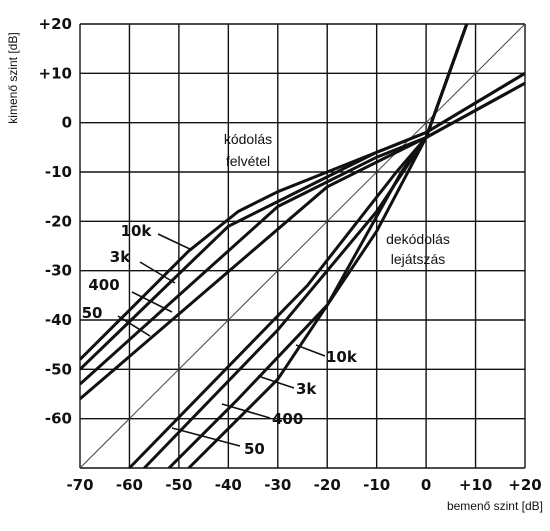 Image resolution: width=550 pixels, height=531 pixels. What do you see at coordinates (13, 77) in the screenshot?
I see `y-axis-title: kimenő szint [dB]` at bounding box center [13, 77].